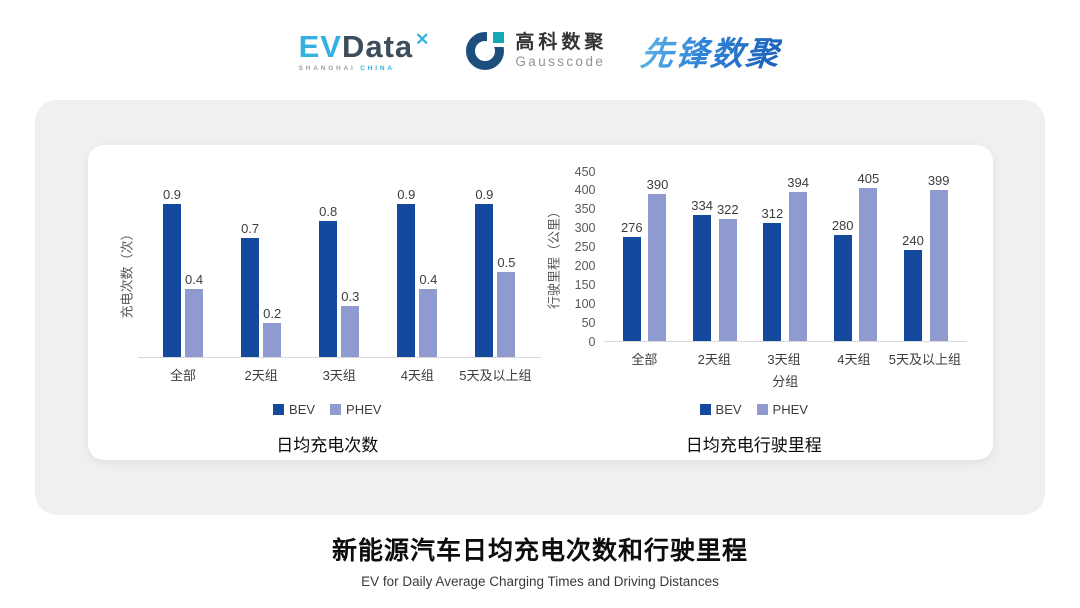 The height and width of the screenshot is (608, 1080). What do you see at coordinates (585, 303) in the screenshot?
I see `y-tick-label: 100` at bounding box center [585, 303].